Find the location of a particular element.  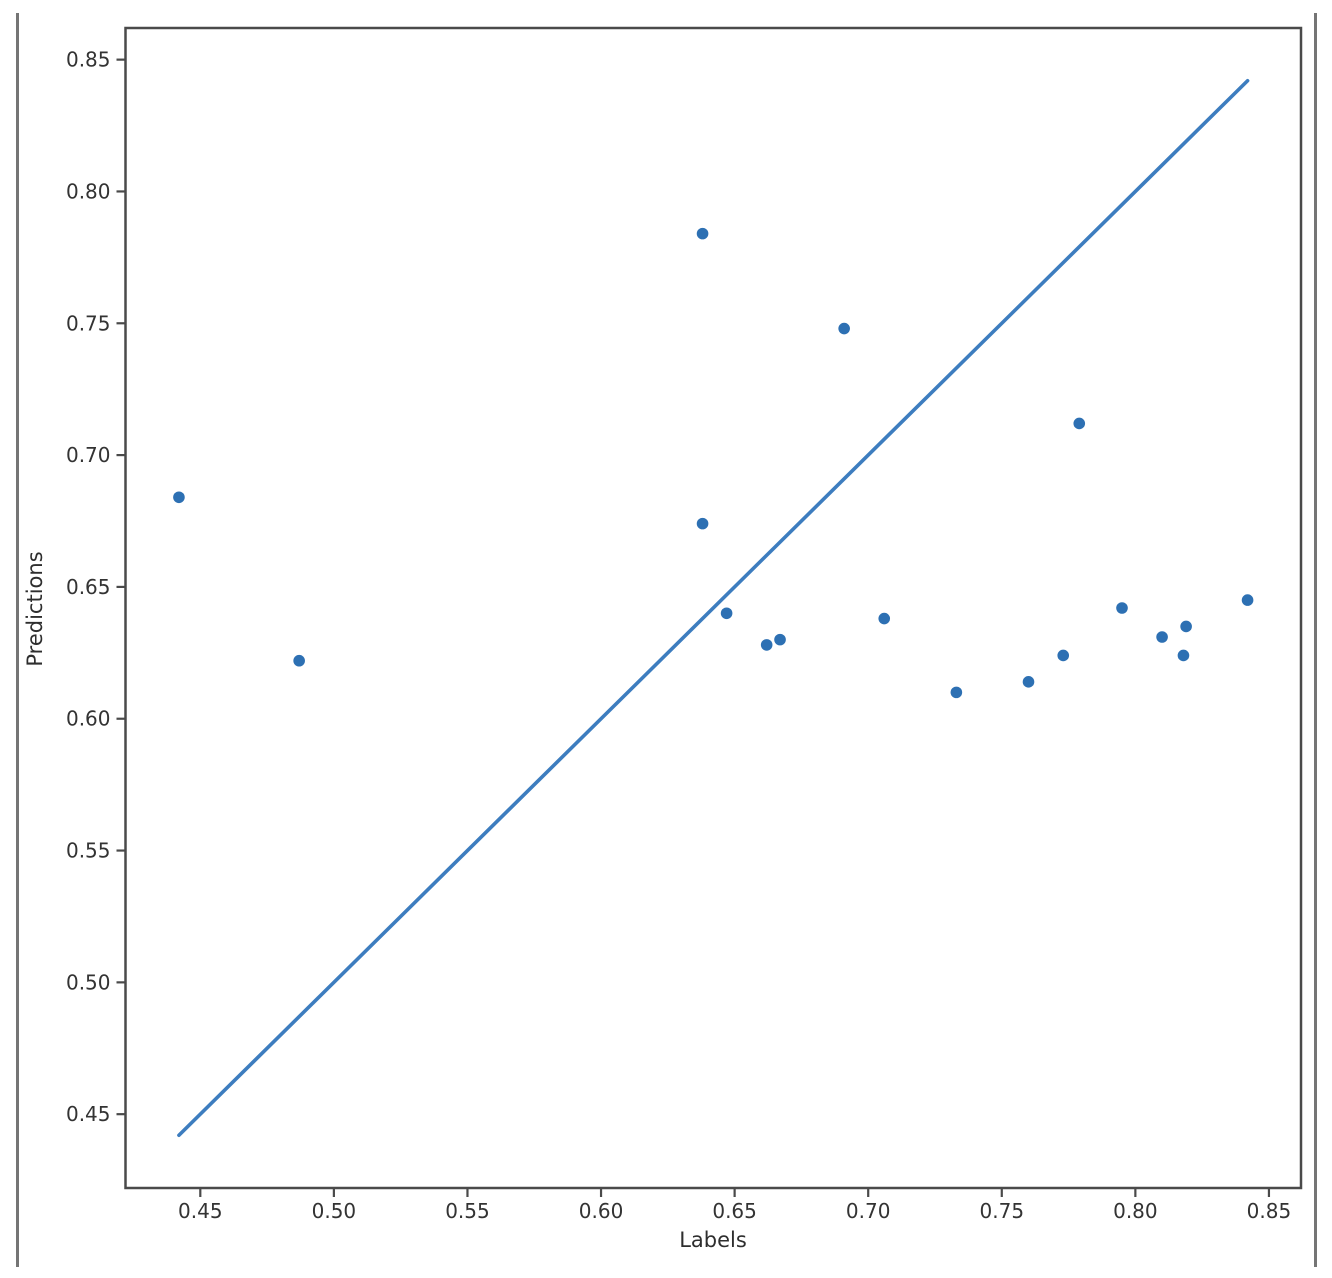

x-tick-label: 0.65 is located at coordinates (734, 1211).